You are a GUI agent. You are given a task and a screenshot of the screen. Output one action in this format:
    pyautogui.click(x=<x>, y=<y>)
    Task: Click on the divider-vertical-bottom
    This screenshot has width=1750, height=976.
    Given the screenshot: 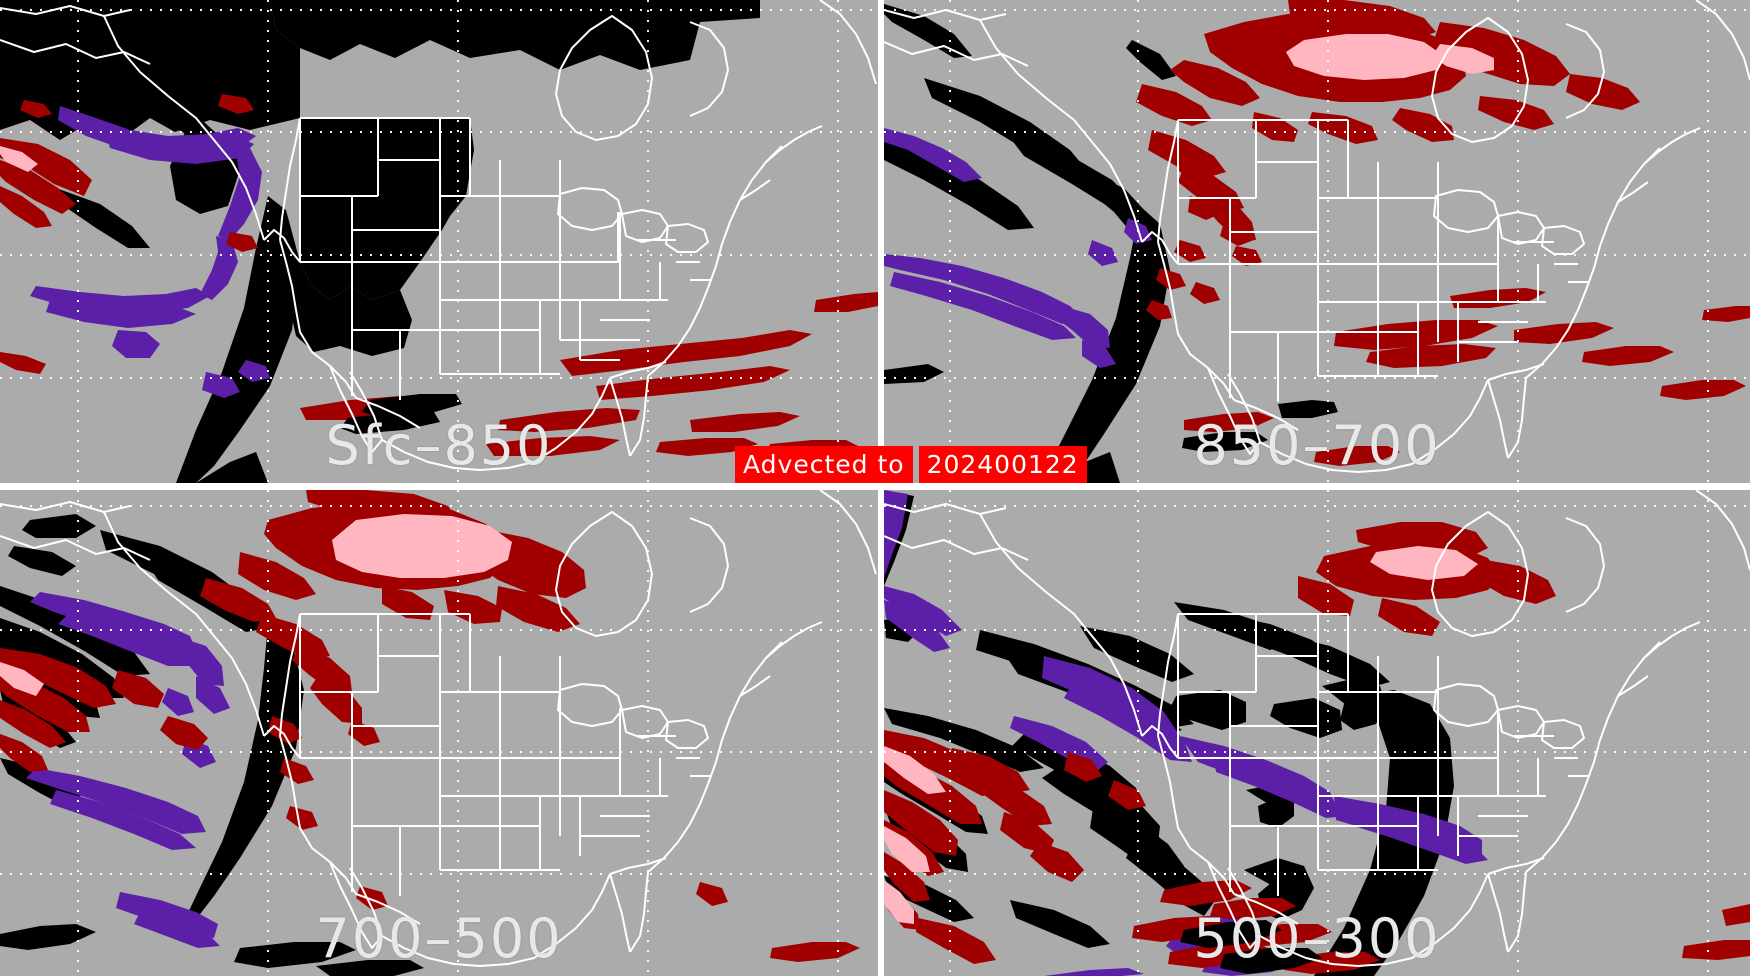 What is the action you would take?
    pyautogui.click(x=881, y=733)
    